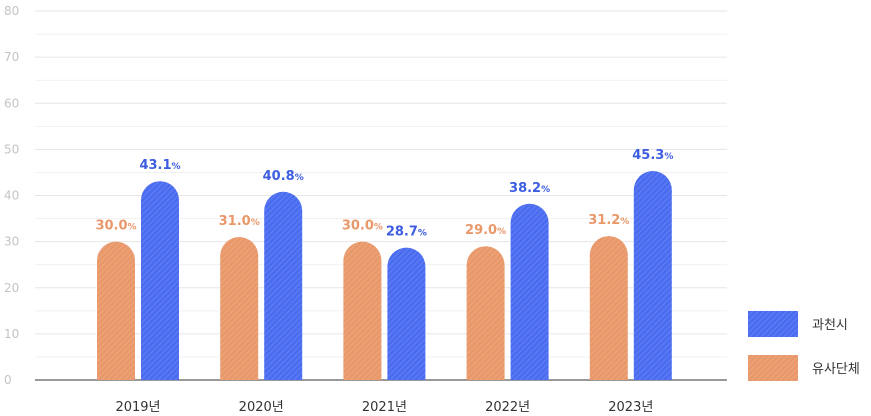  I want to click on value-number: 28.7, so click(402, 232).